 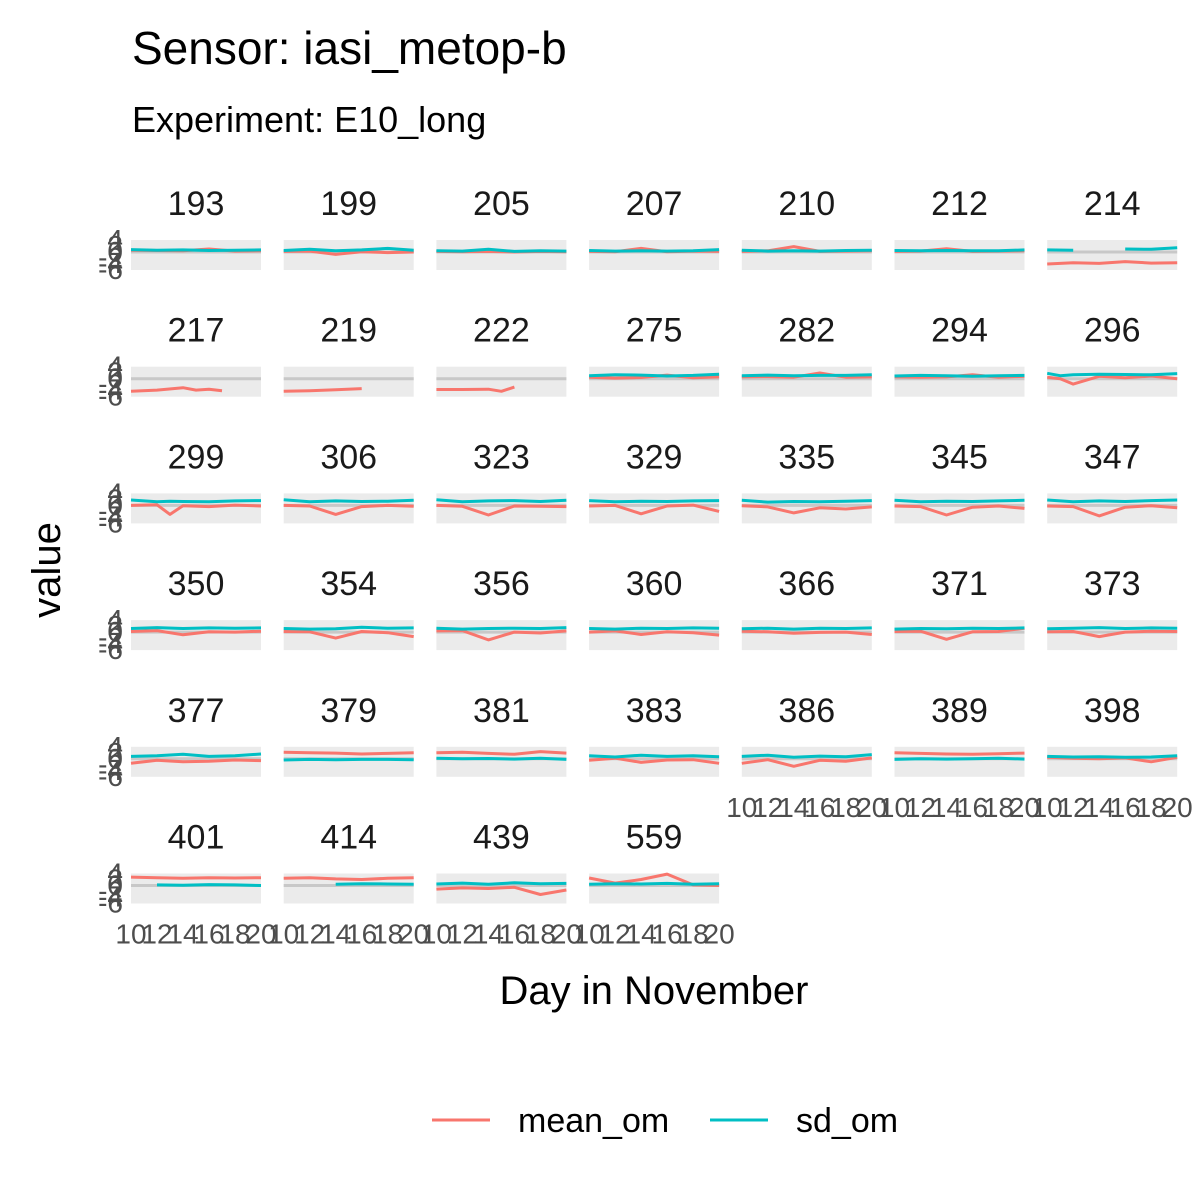 What do you see at coordinates (501, 584) in the screenshot?
I see `facet-strip-label: 356` at bounding box center [501, 584].